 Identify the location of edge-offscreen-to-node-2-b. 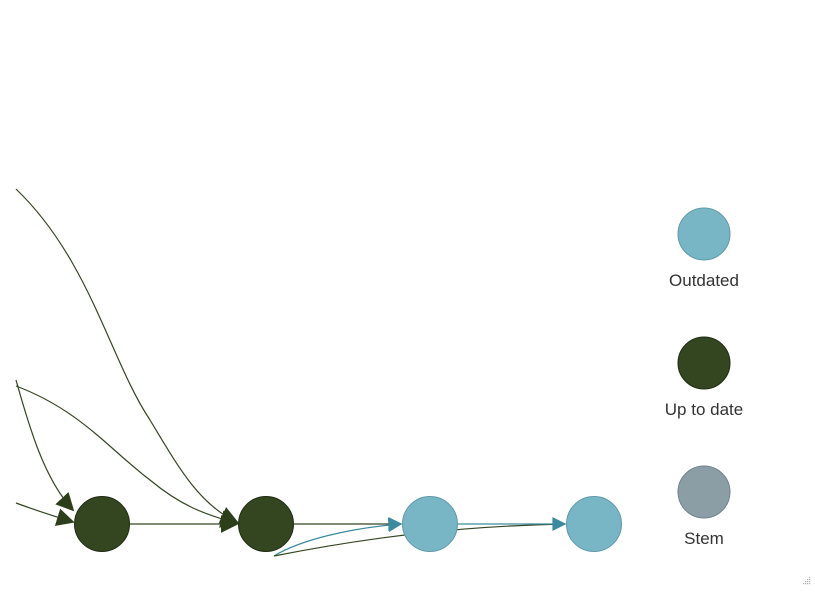
(127, 456).